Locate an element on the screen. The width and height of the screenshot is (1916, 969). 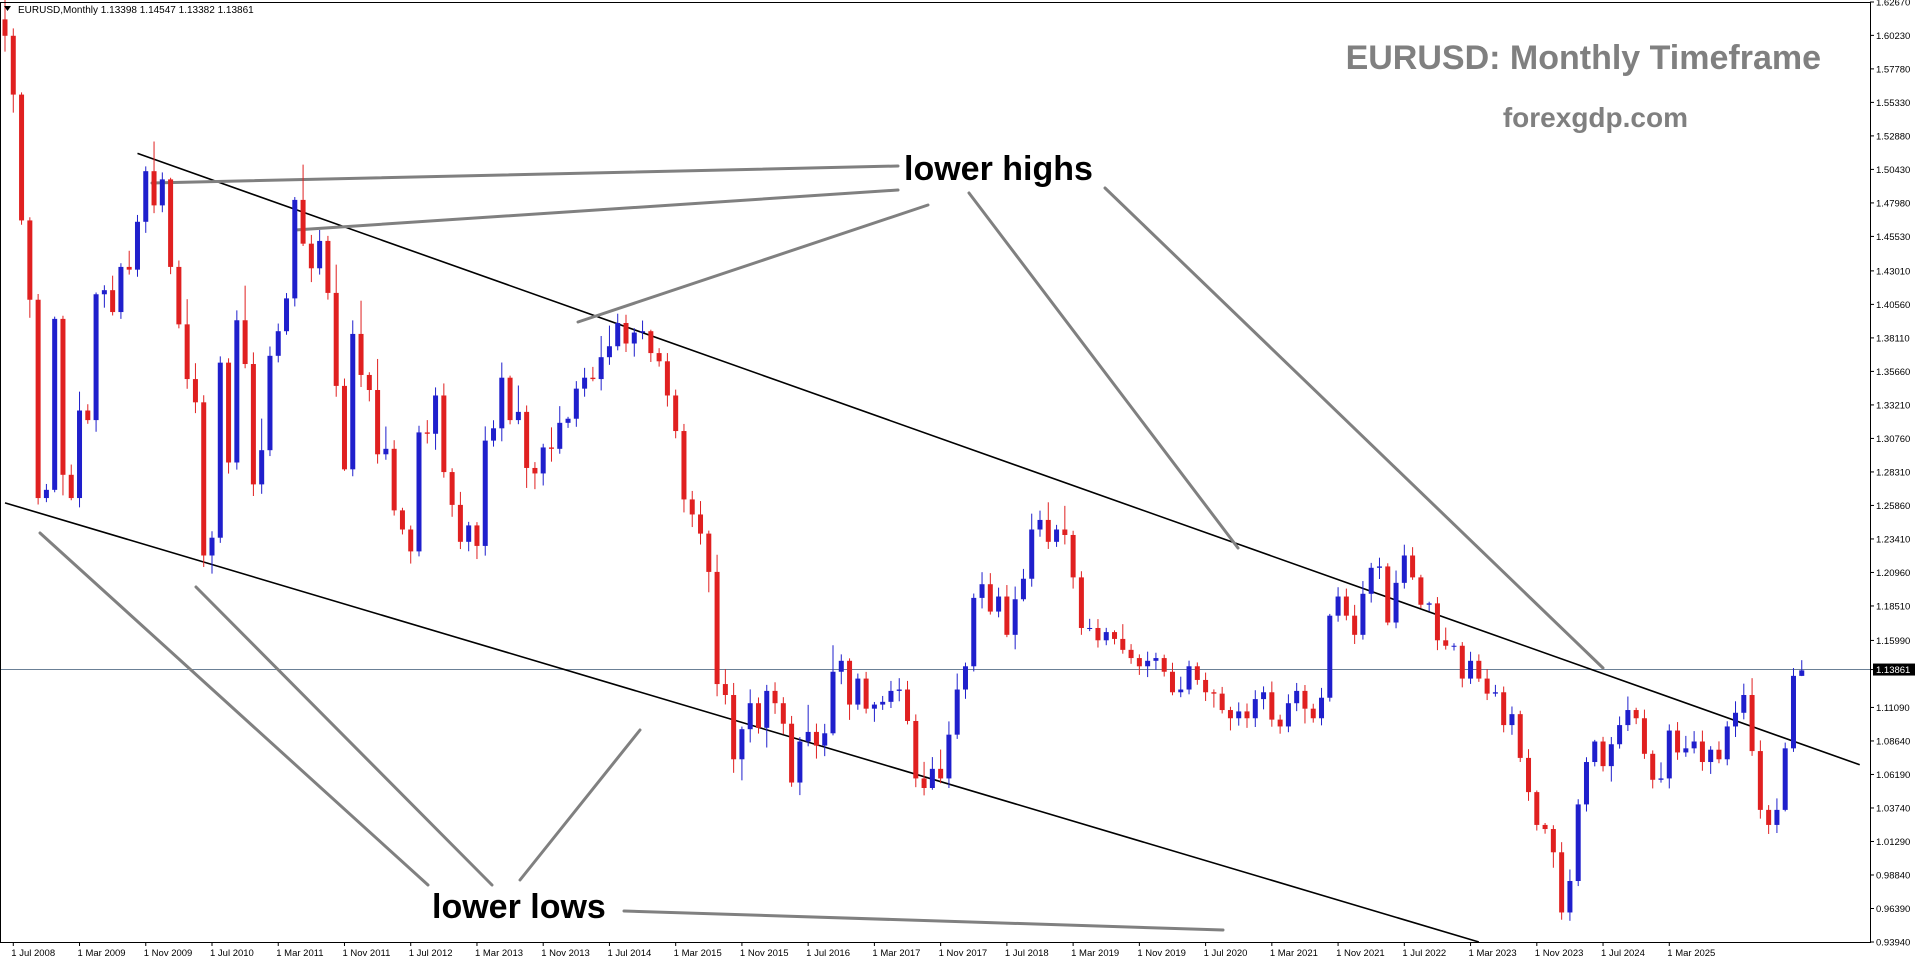
x-tick-label: 1 Nov 2011 is located at coordinates (366, 953).